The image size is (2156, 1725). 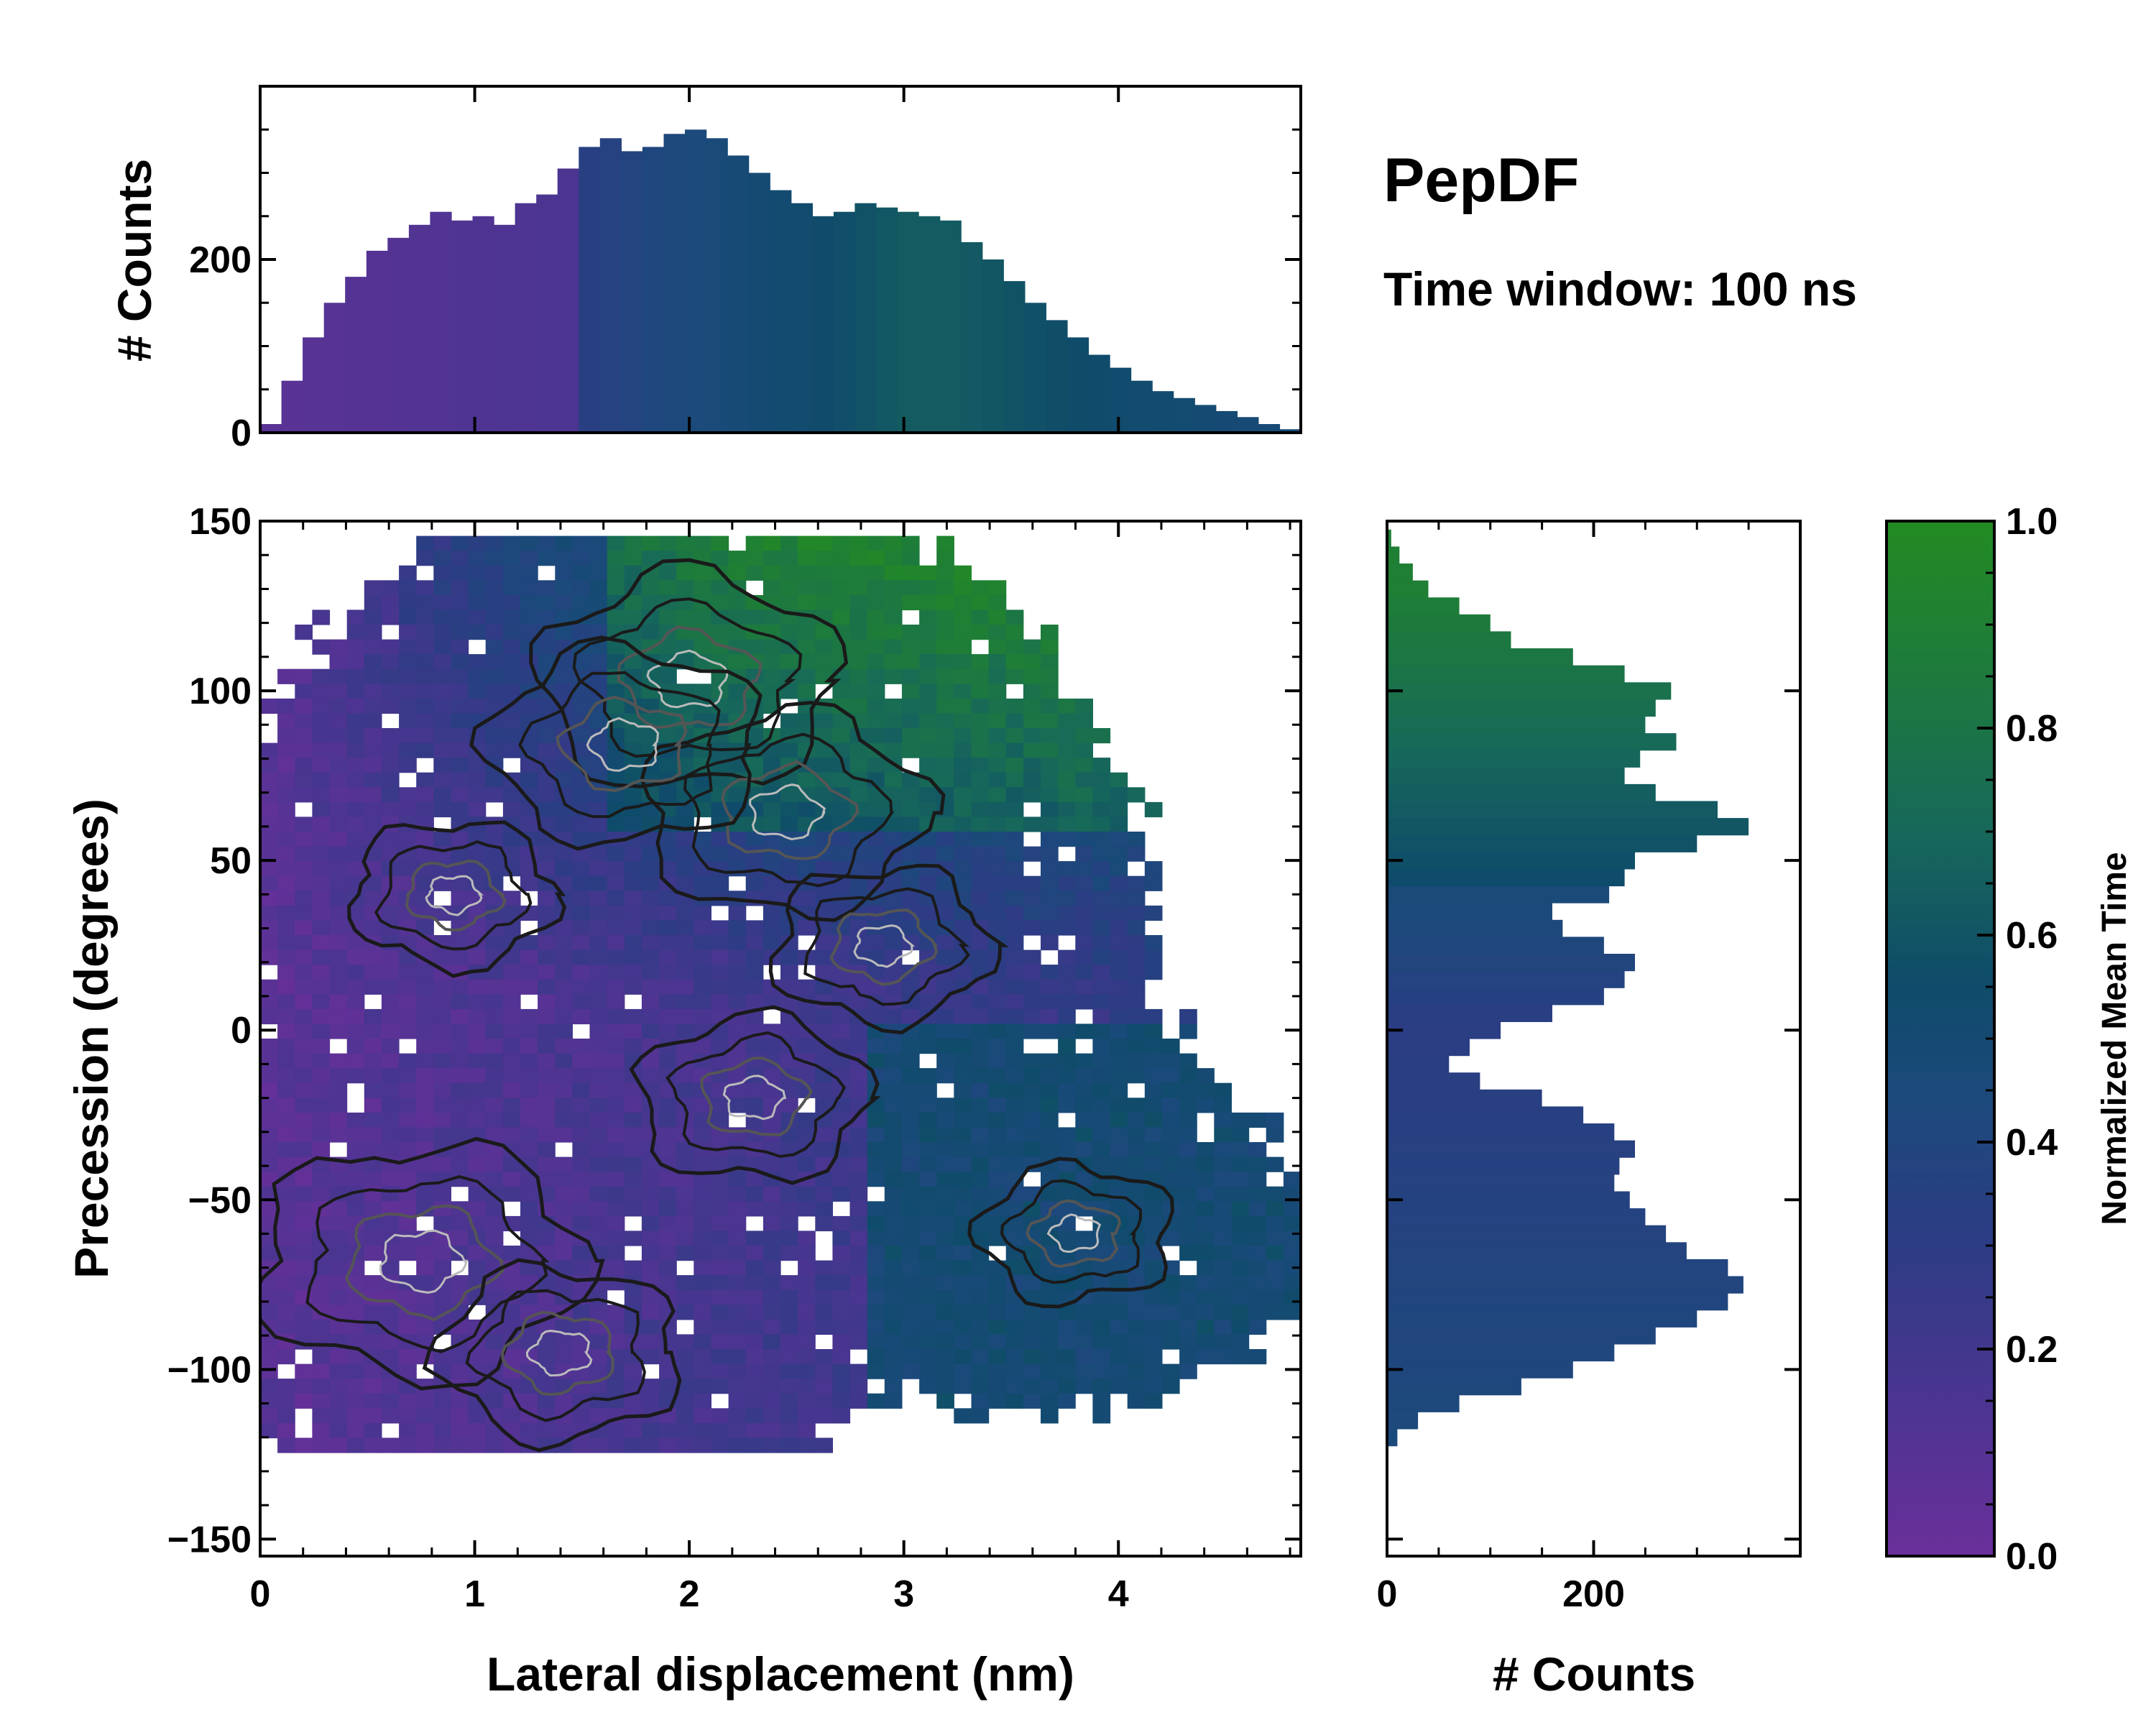 What do you see at coordinates (220, 260) in the screenshot?
I see `x-marginal-ytick-label: 200` at bounding box center [220, 260].